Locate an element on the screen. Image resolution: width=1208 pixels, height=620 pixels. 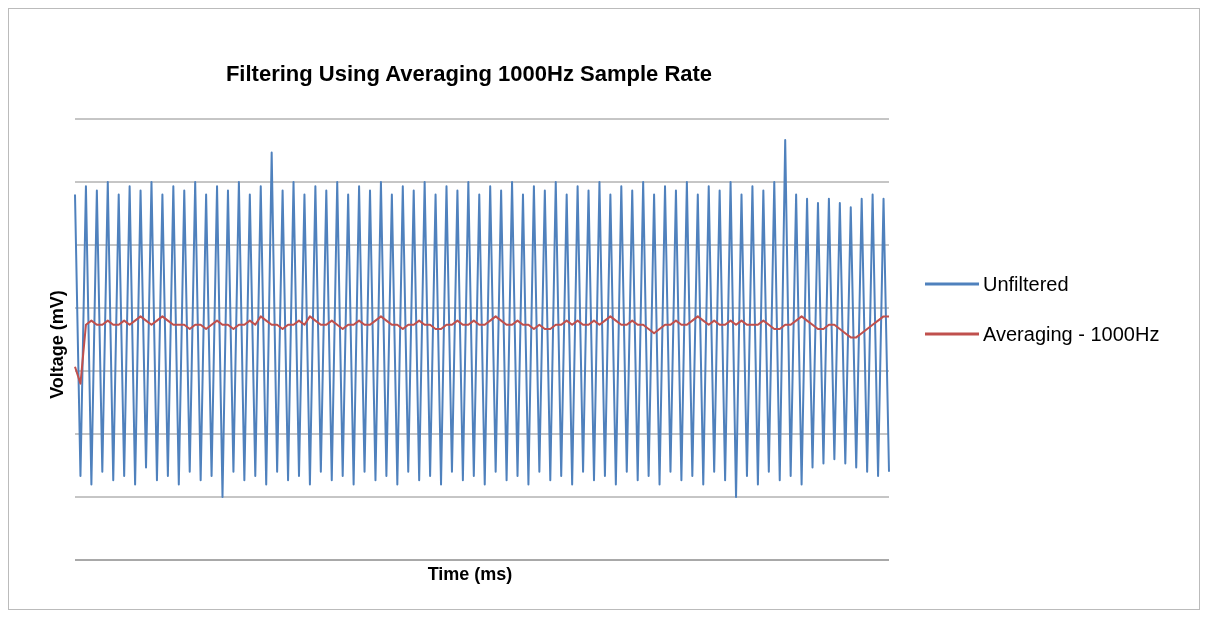
y-axis-title: Voltage (mV) is located at coordinates (57, 345).